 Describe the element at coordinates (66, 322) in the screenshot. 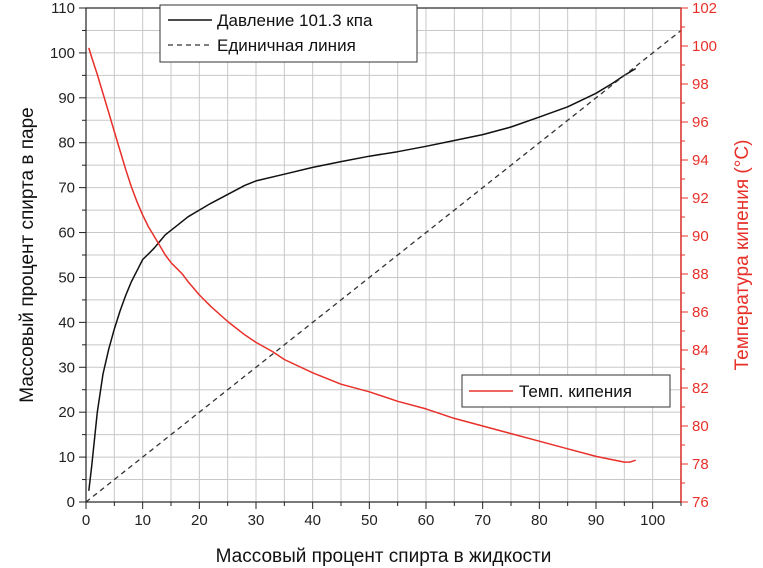

I see `y-tick-label: 40` at that location.